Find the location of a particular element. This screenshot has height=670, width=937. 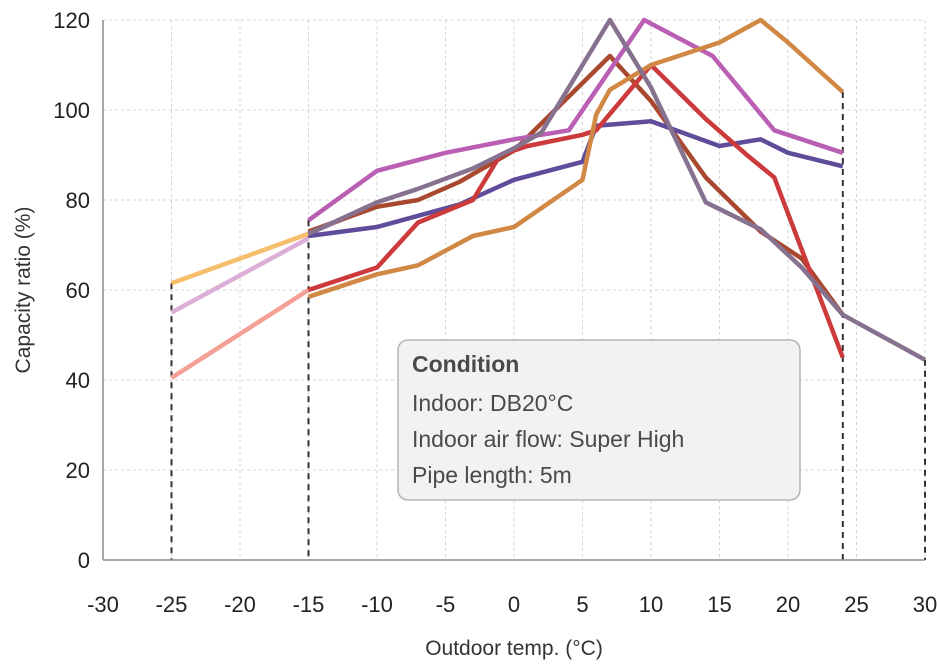

x-tick-label: 30 is located at coordinates (925, 604).